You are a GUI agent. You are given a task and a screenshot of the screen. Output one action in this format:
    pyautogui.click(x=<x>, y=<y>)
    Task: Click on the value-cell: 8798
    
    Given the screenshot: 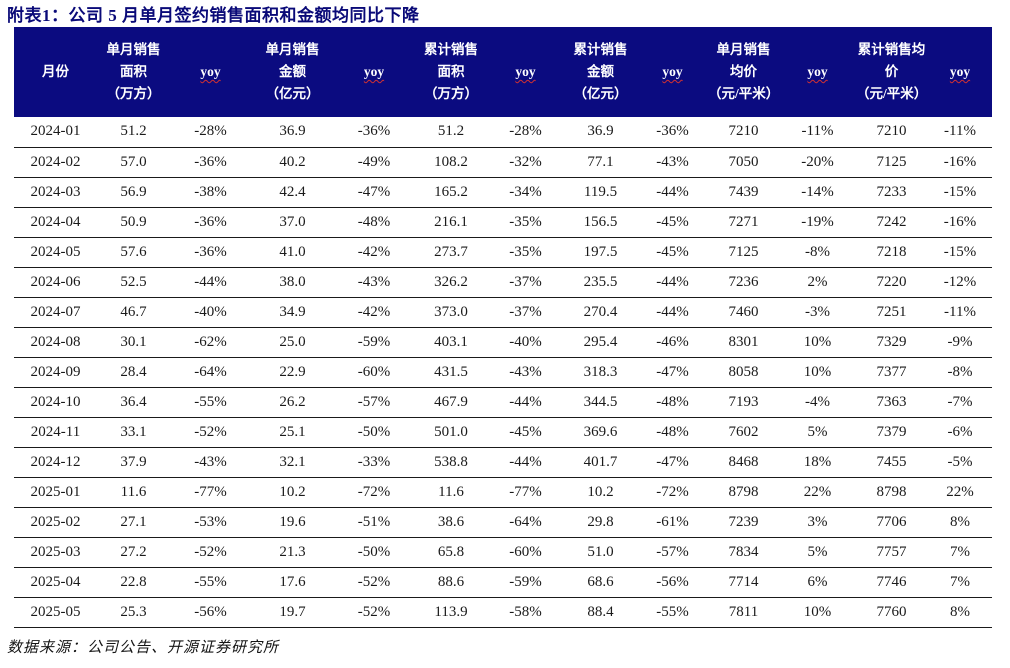 What is the action you would take?
    pyautogui.click(x=743, y=492)
    